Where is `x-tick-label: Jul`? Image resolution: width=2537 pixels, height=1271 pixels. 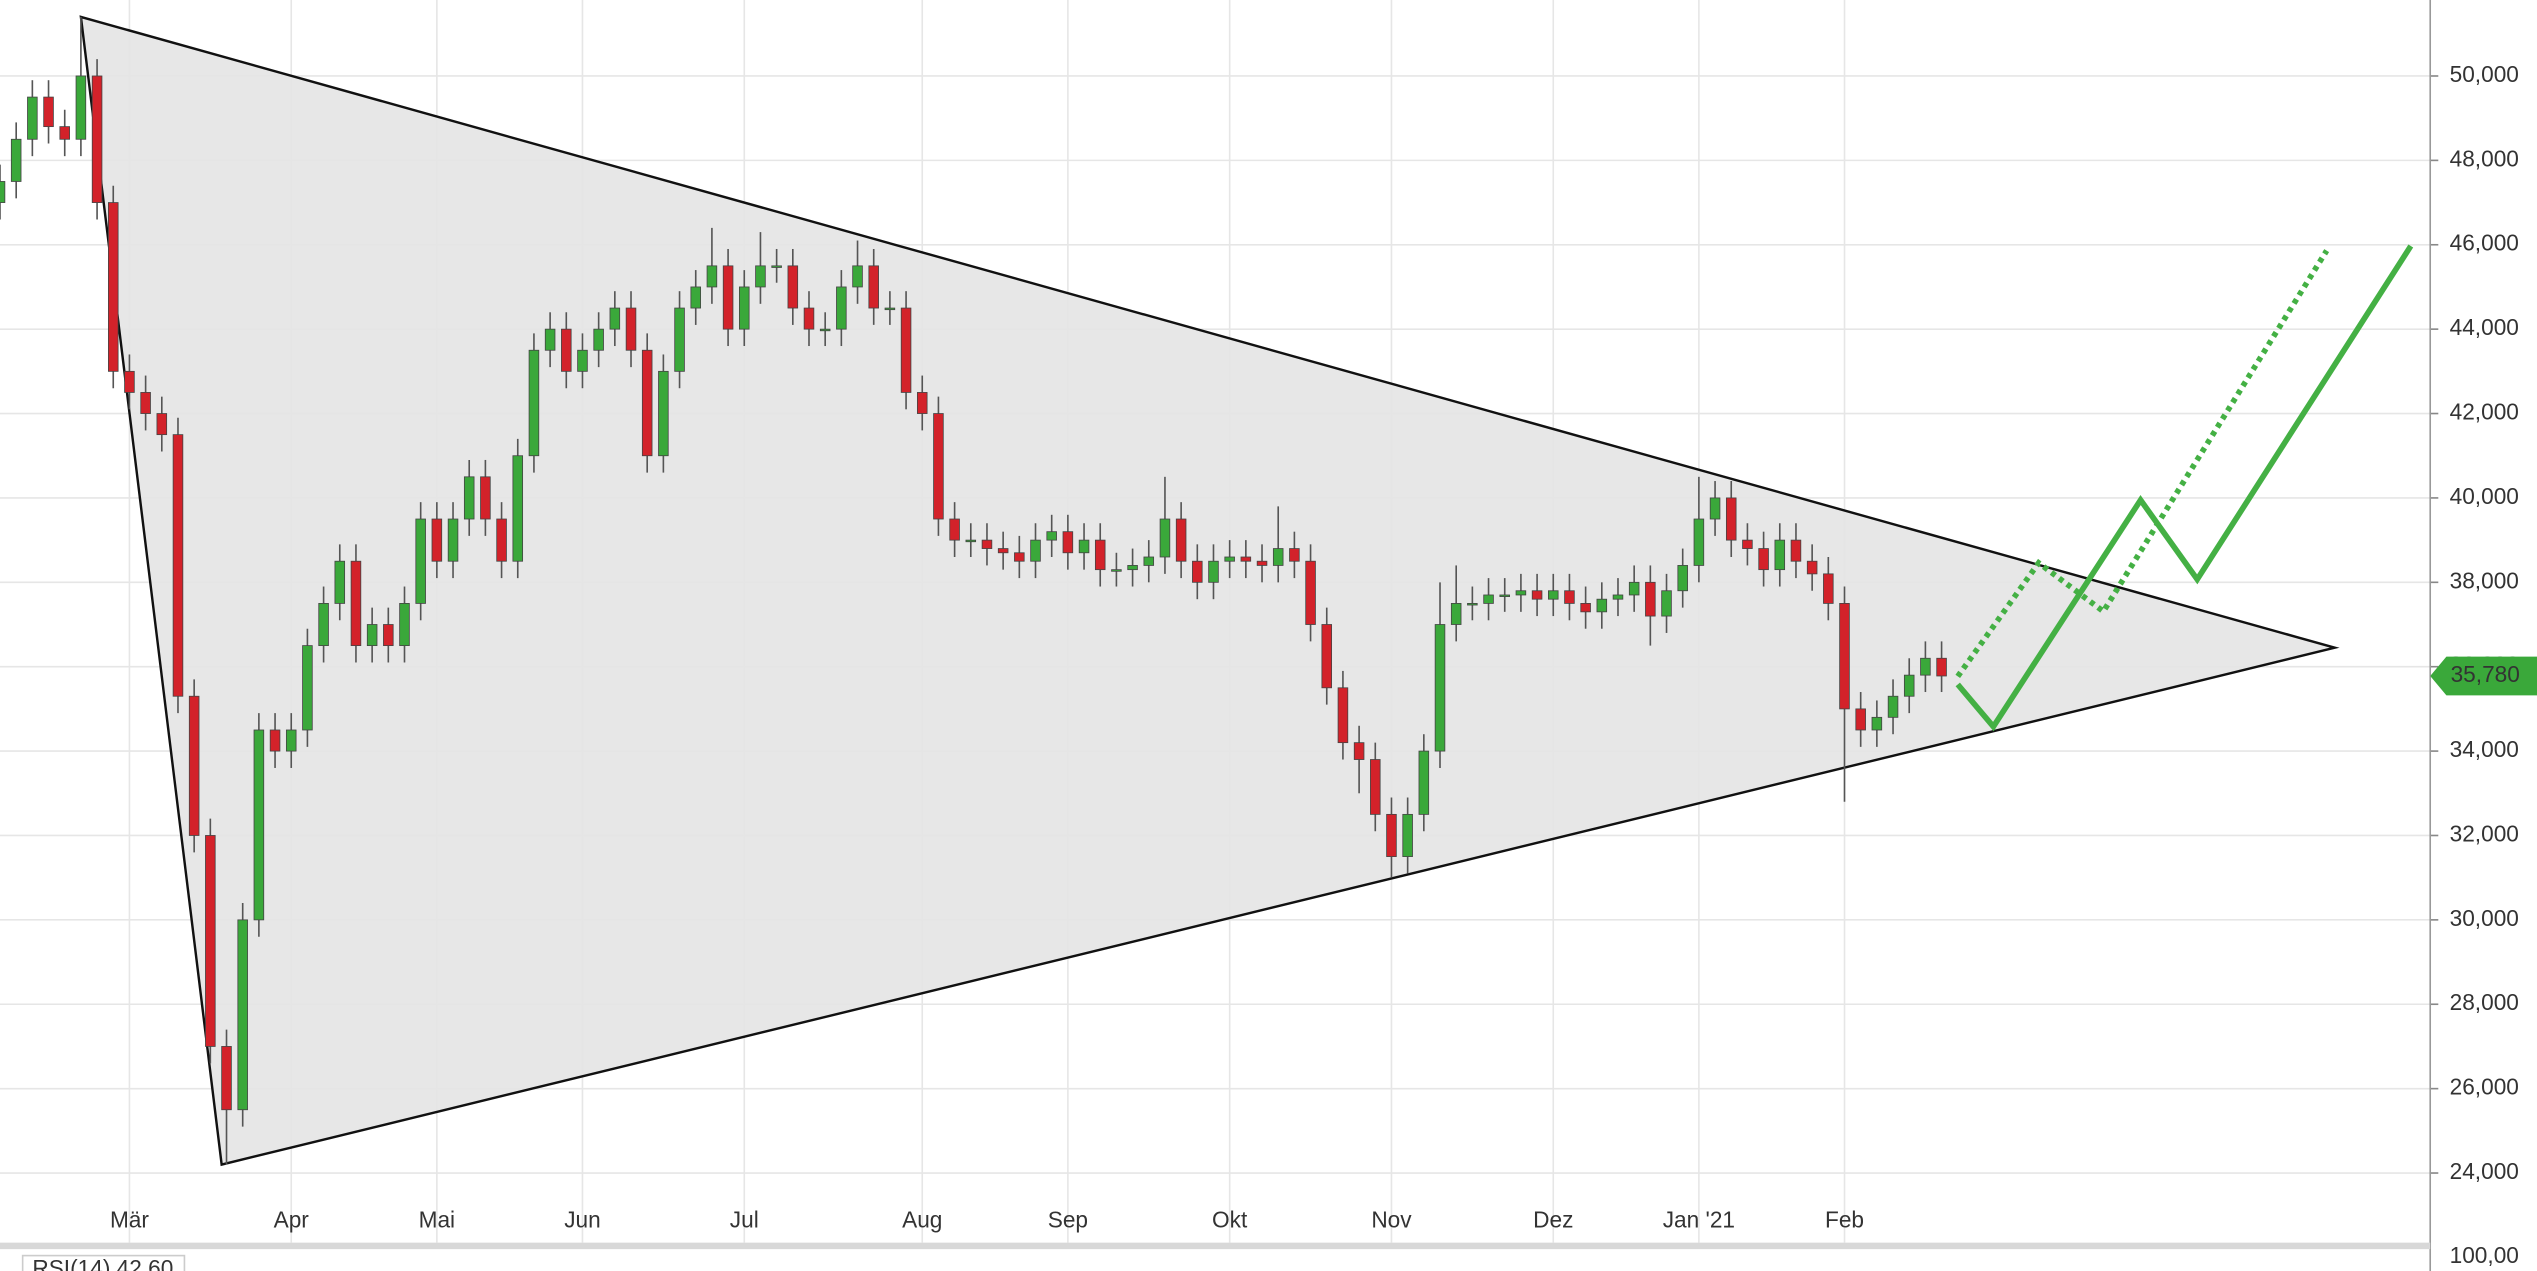 x-tick-label: Jul is located at coordinates (744, 1220).